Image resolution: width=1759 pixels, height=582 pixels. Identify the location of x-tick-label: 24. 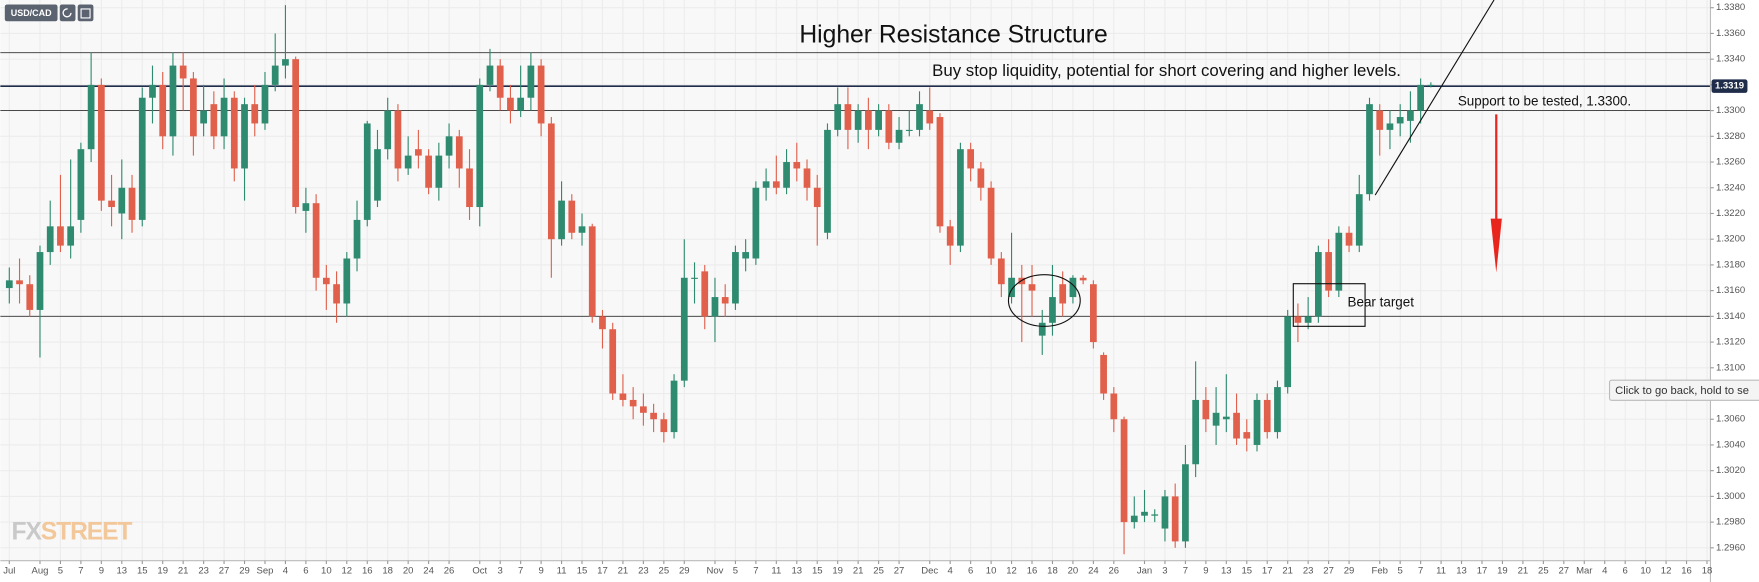
(1093, 570).